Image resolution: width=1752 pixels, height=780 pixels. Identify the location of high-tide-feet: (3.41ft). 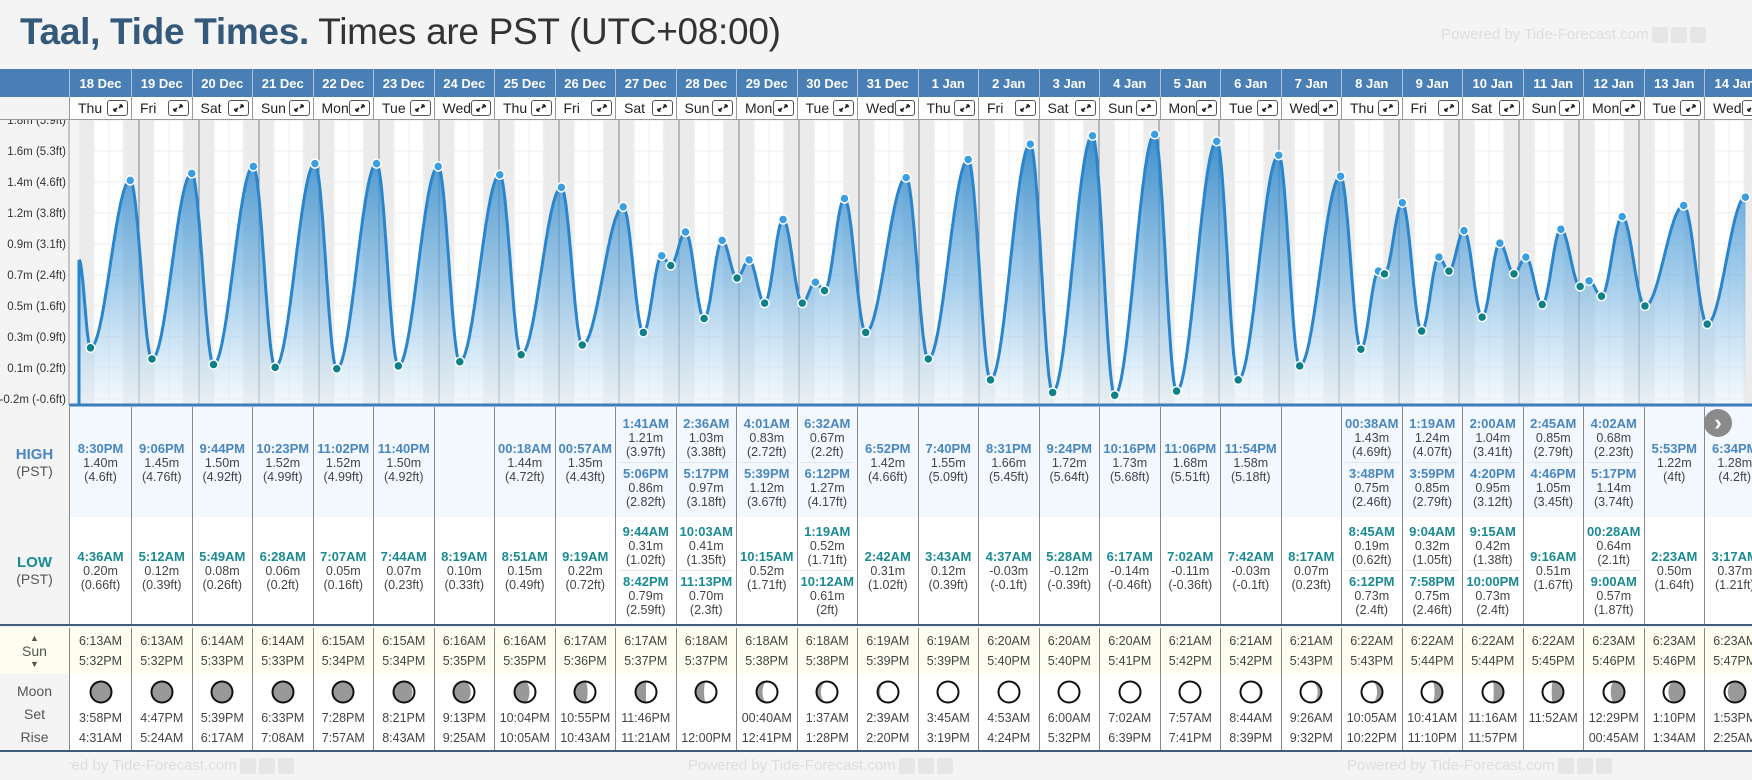
(1492, 451).